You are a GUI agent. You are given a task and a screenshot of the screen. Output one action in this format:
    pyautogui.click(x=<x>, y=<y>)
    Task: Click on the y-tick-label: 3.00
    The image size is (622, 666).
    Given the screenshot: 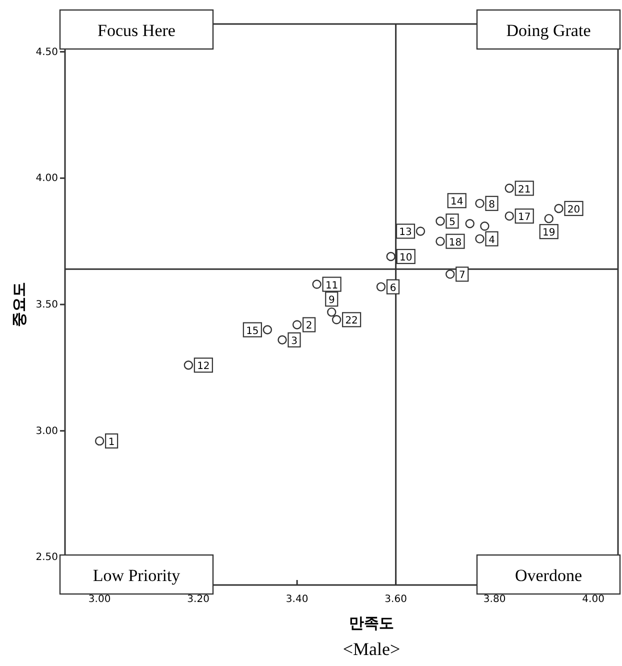 What is the action you would take?
    pyautogui.click(x=47, y=431)
    